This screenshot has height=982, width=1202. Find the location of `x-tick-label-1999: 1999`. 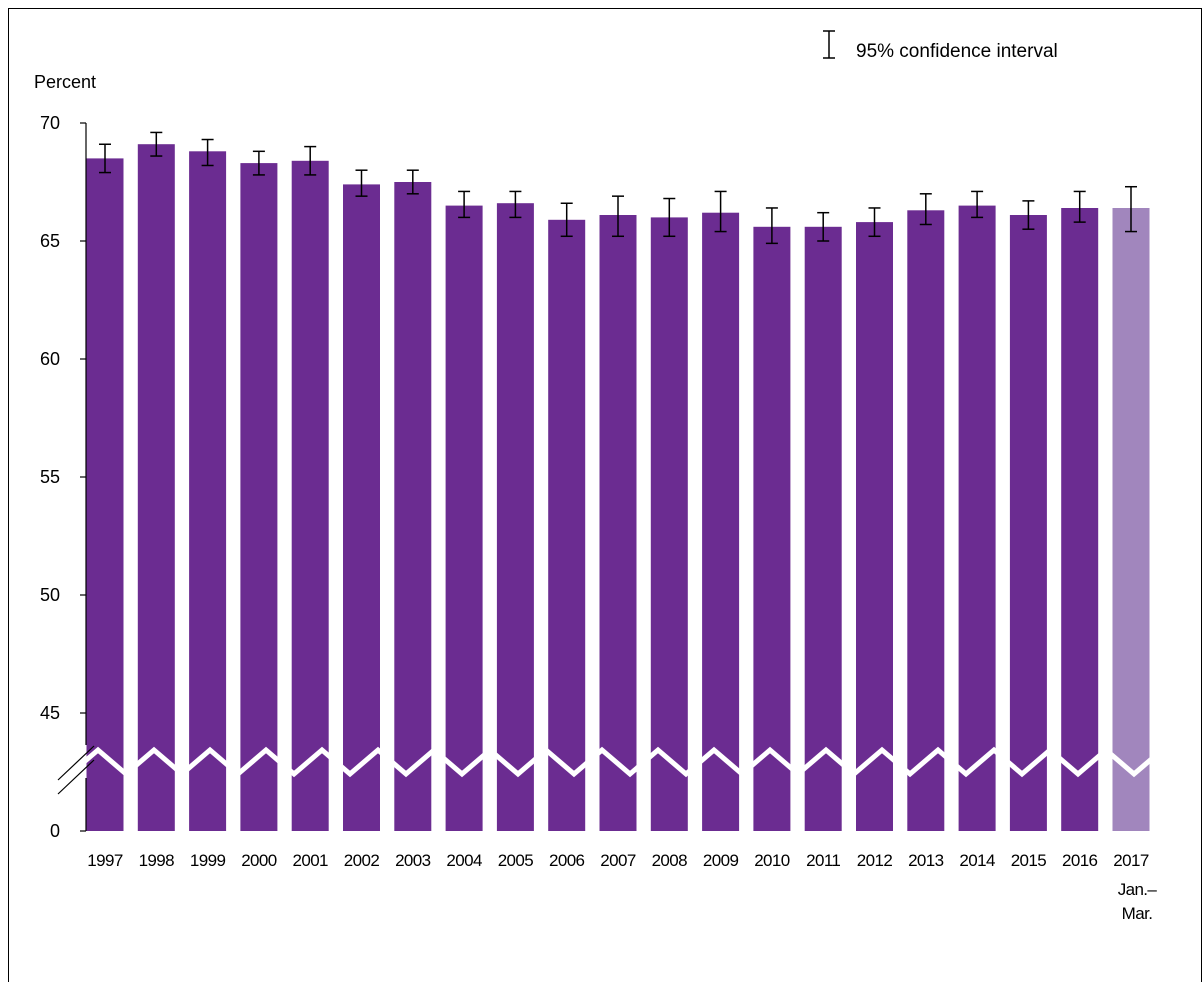

x-tick-label-1999: 1999 is located at coordinates (208, 860).